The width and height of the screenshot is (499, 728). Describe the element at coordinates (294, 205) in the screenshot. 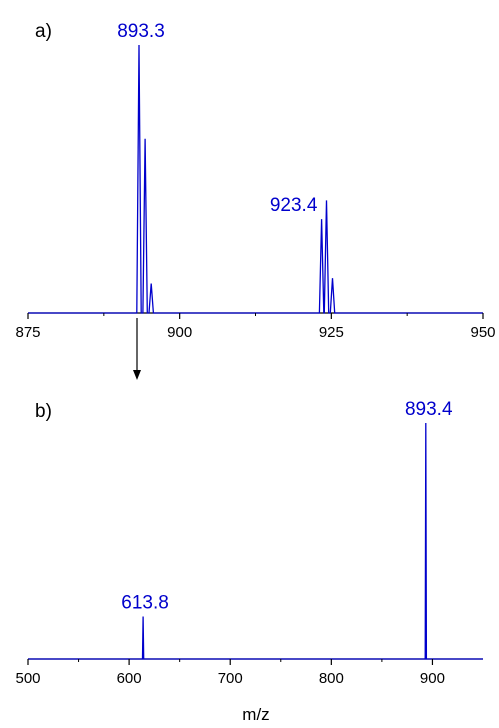

I see `peak-label: 923.4` at that location.